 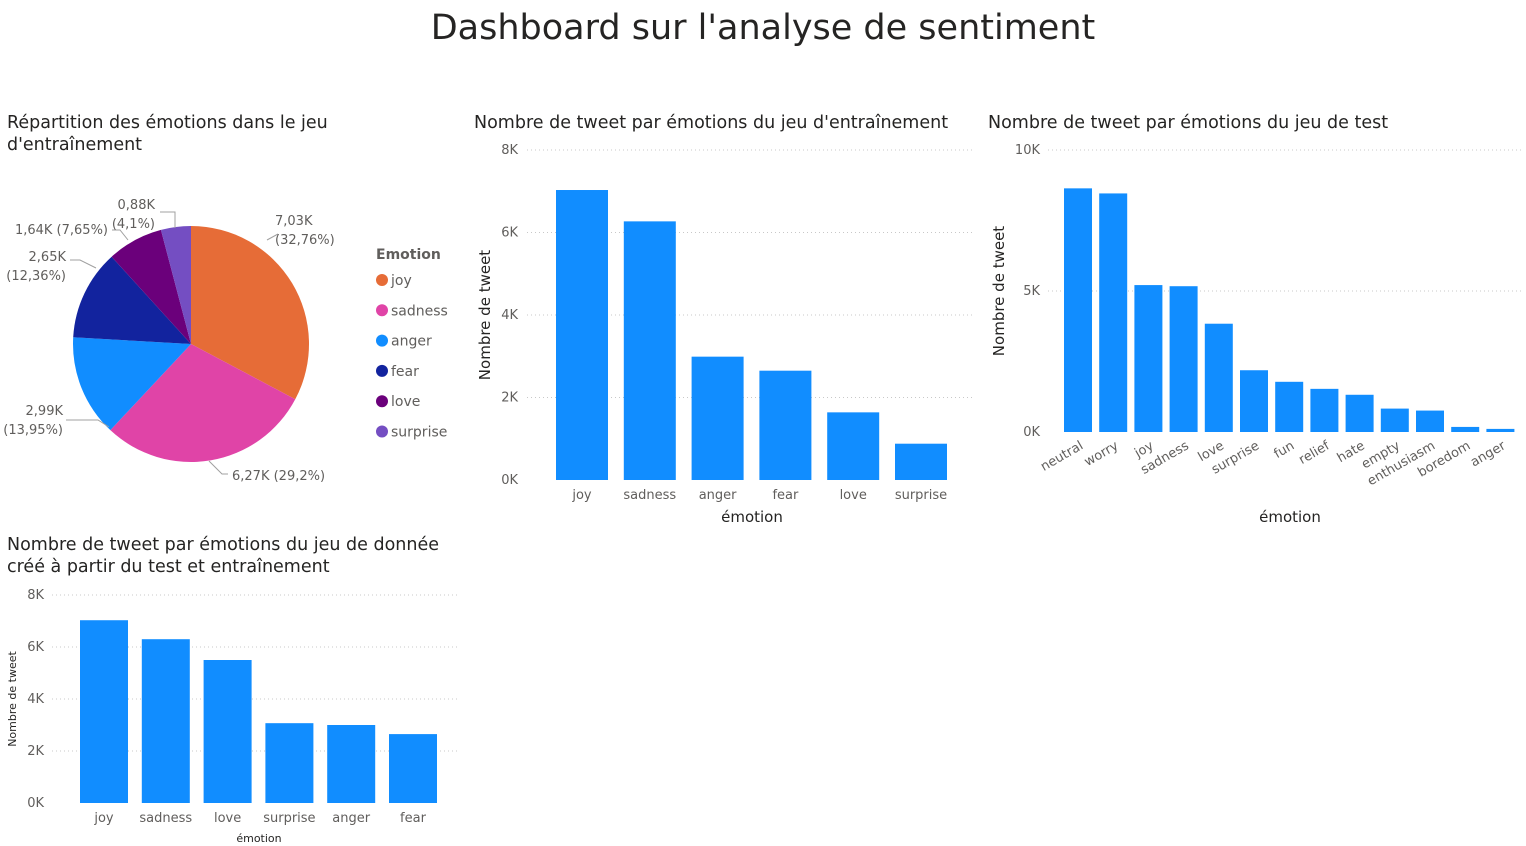 I want to click on pie-data-label: (32,76%), so click(x=305, y=240).